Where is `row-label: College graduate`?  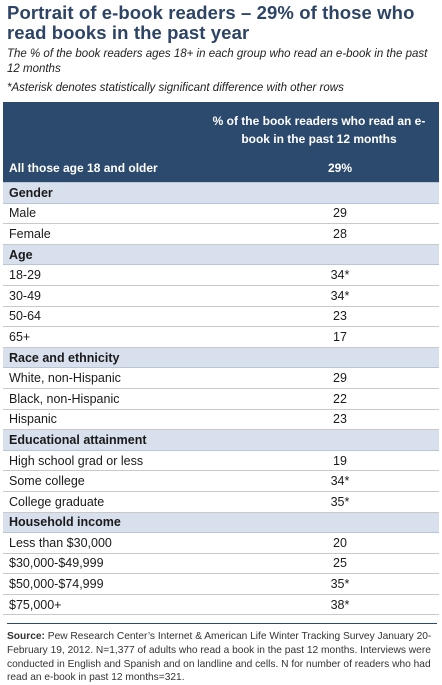
row-label: College graduate is located at coordinates (101, 502).